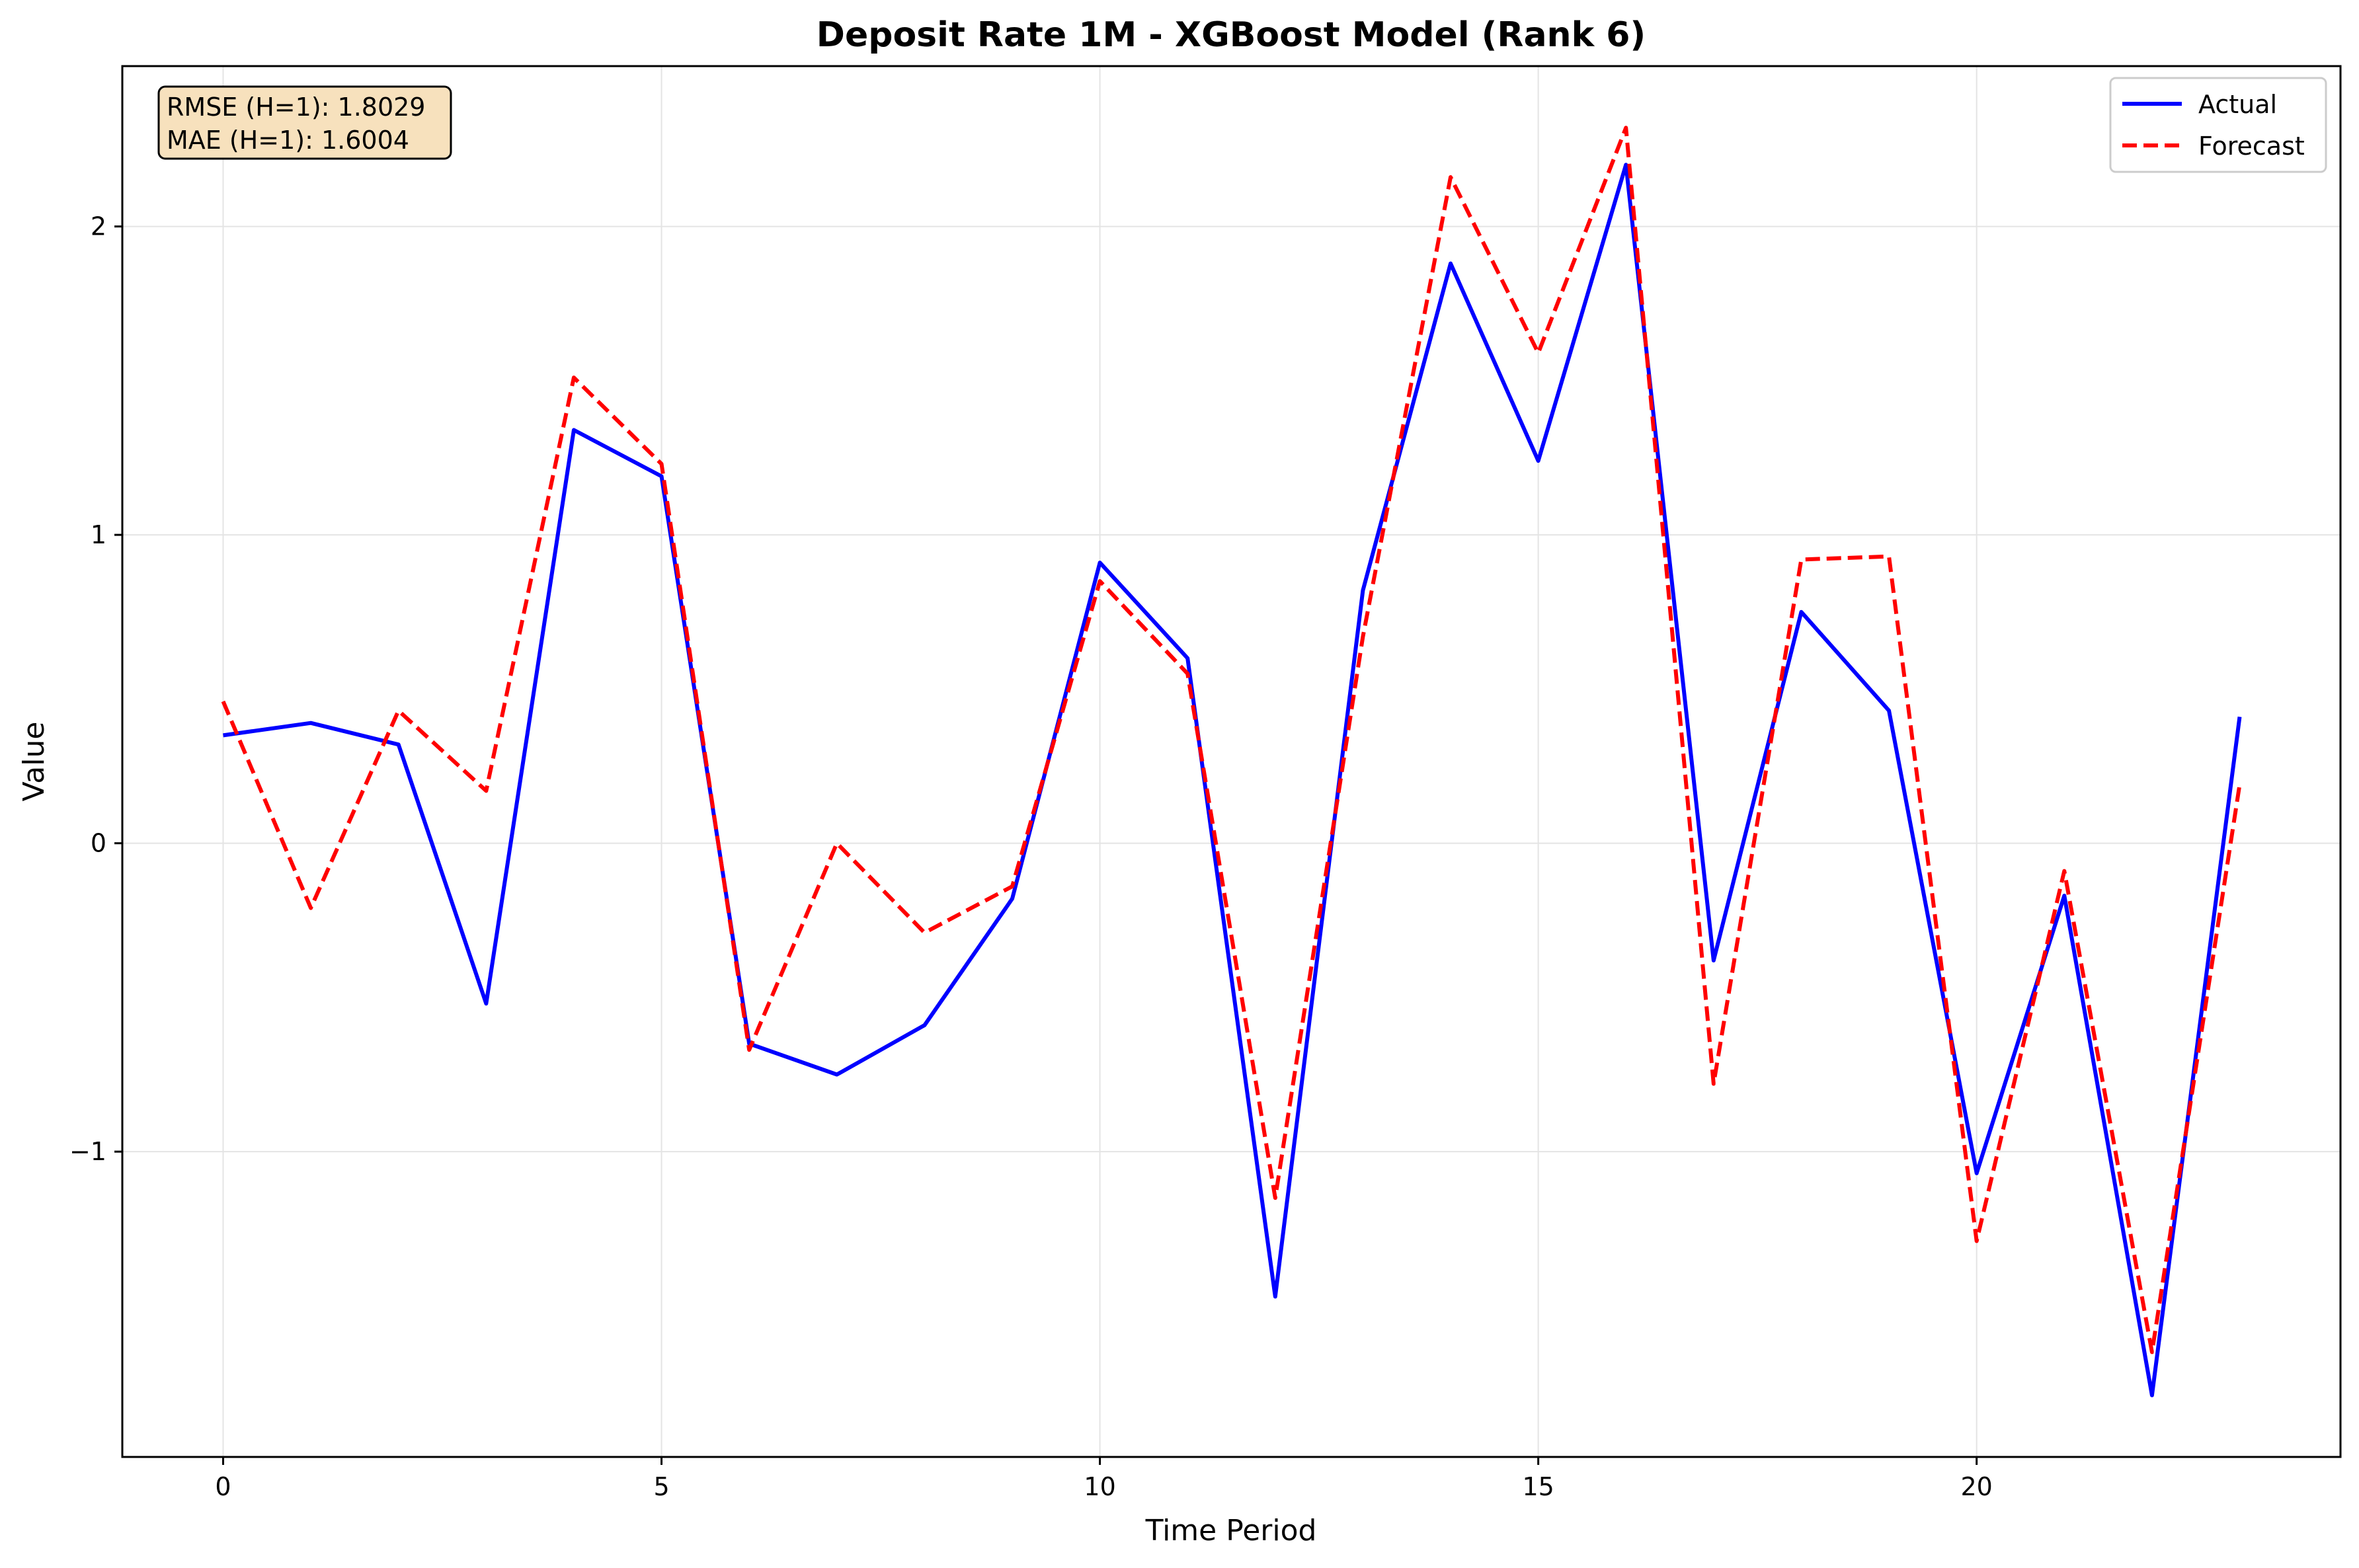 The image size is (2359, 1568). Describe the element at coordinates (1231, 1531) in the screenshot. I see `x-axis-label: Time Period` at that location.